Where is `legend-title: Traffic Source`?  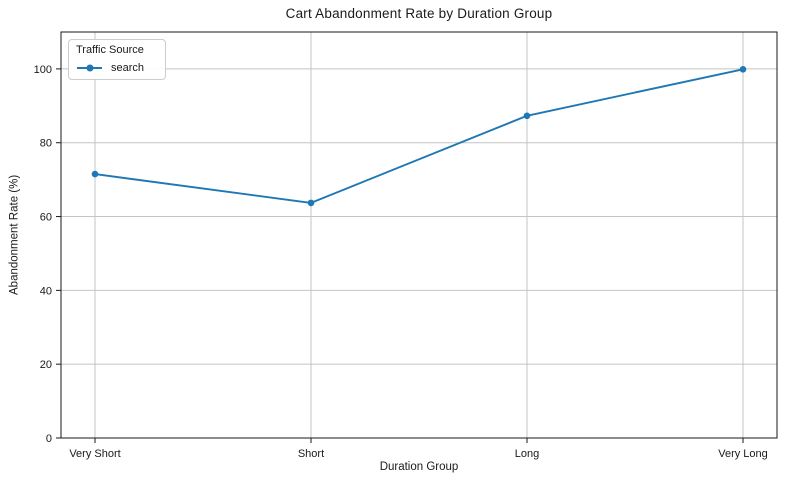
legend-title: Traffic Source is located at coordinates (110, 50).